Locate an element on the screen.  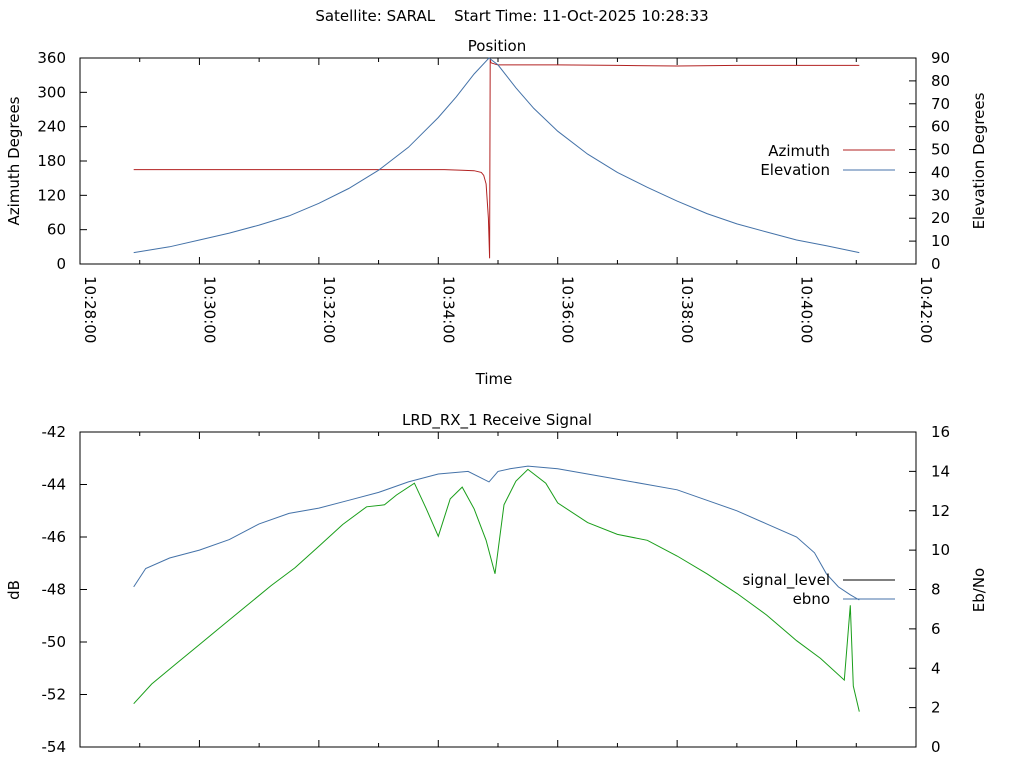
position-left-tick-label: 240 is located at coordinates (51, 127).